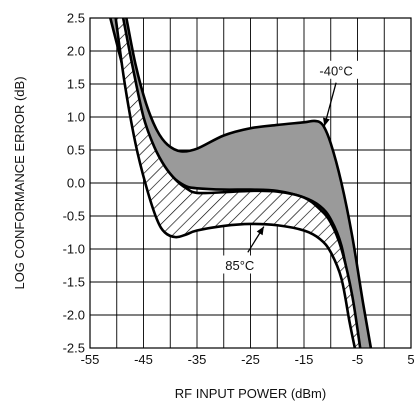 The image size is (417, 407). Describe the element at coordinates (76, 18) in the screenshot. I see `y-tick-label: 2.5` at that location.